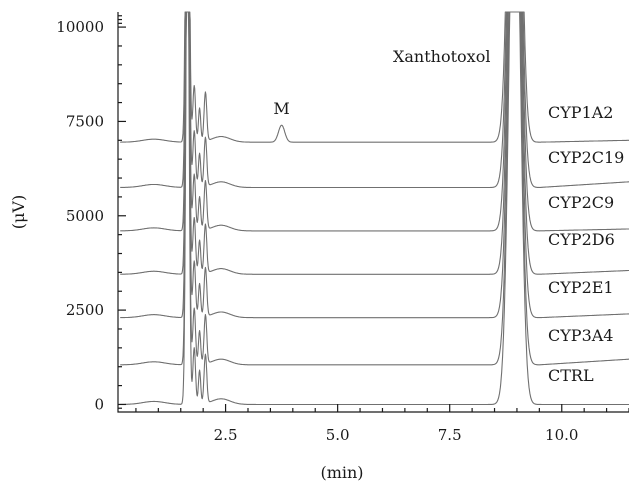 Image resolution: width=629 pixels, height=485 pixels. I want to click on y-axis-ticks: 0 2500 5000 7500 10000, so click(91, 214).